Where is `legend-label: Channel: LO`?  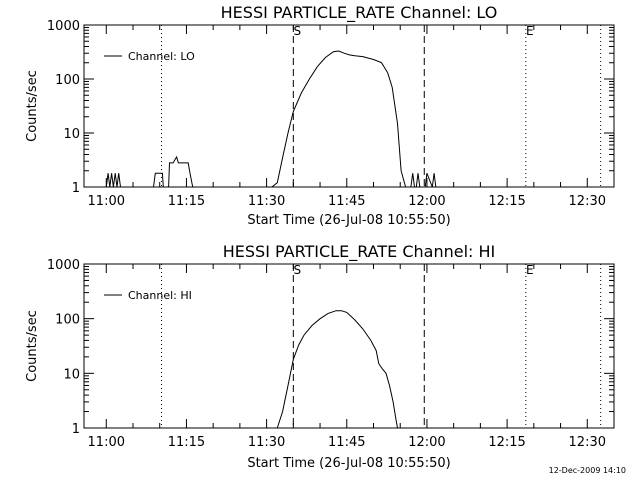
legend-label: Channel: LO is located at coordinates (161, 56).